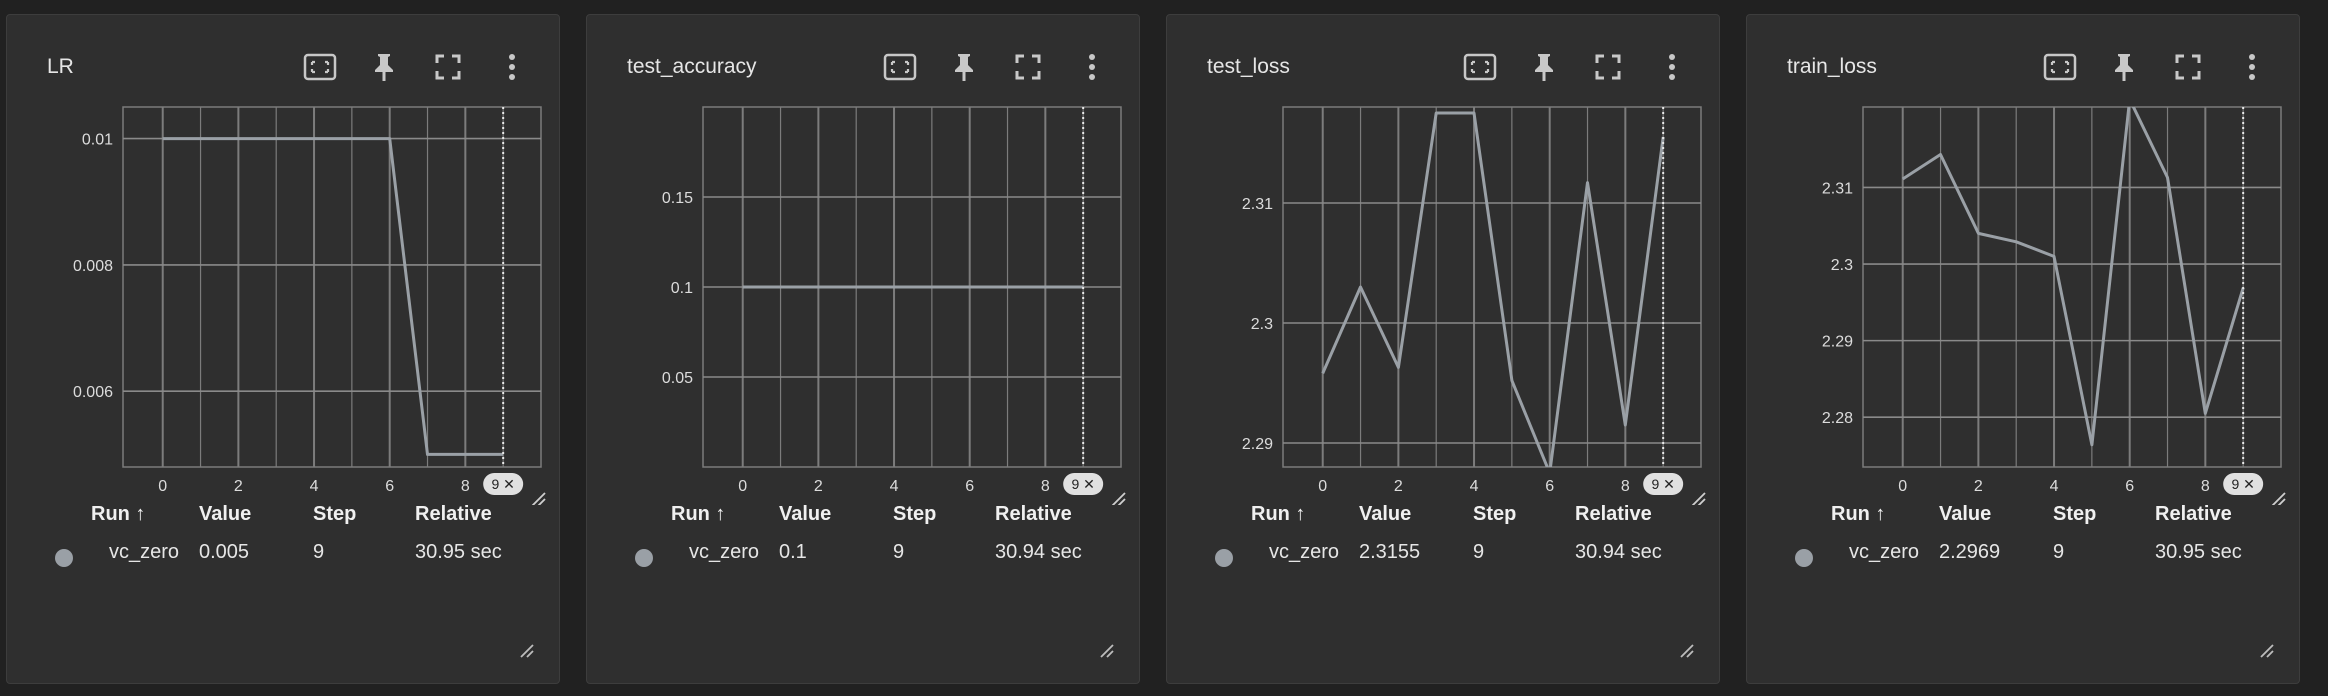  What do you see at coordinates (93, 266) in the screenshot?
I see `y-tick-label: 0.008` at bounding box center [93, 266].